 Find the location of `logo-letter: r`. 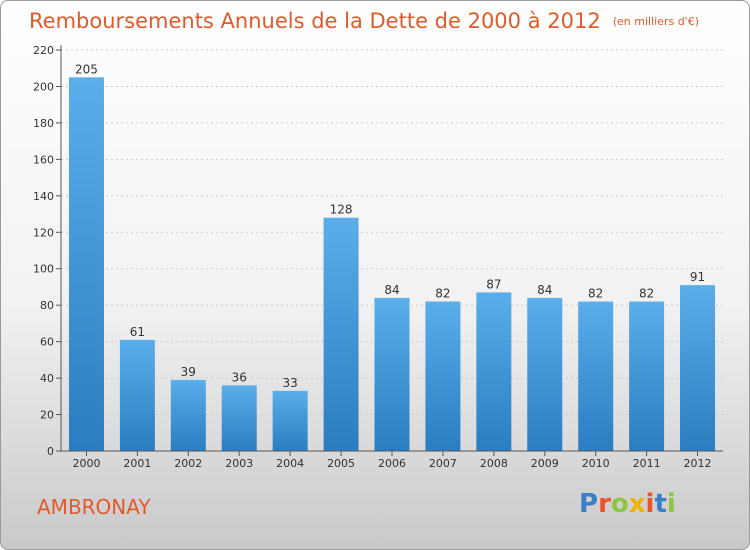

logo-letter: r is located at coordinates (604, 504).